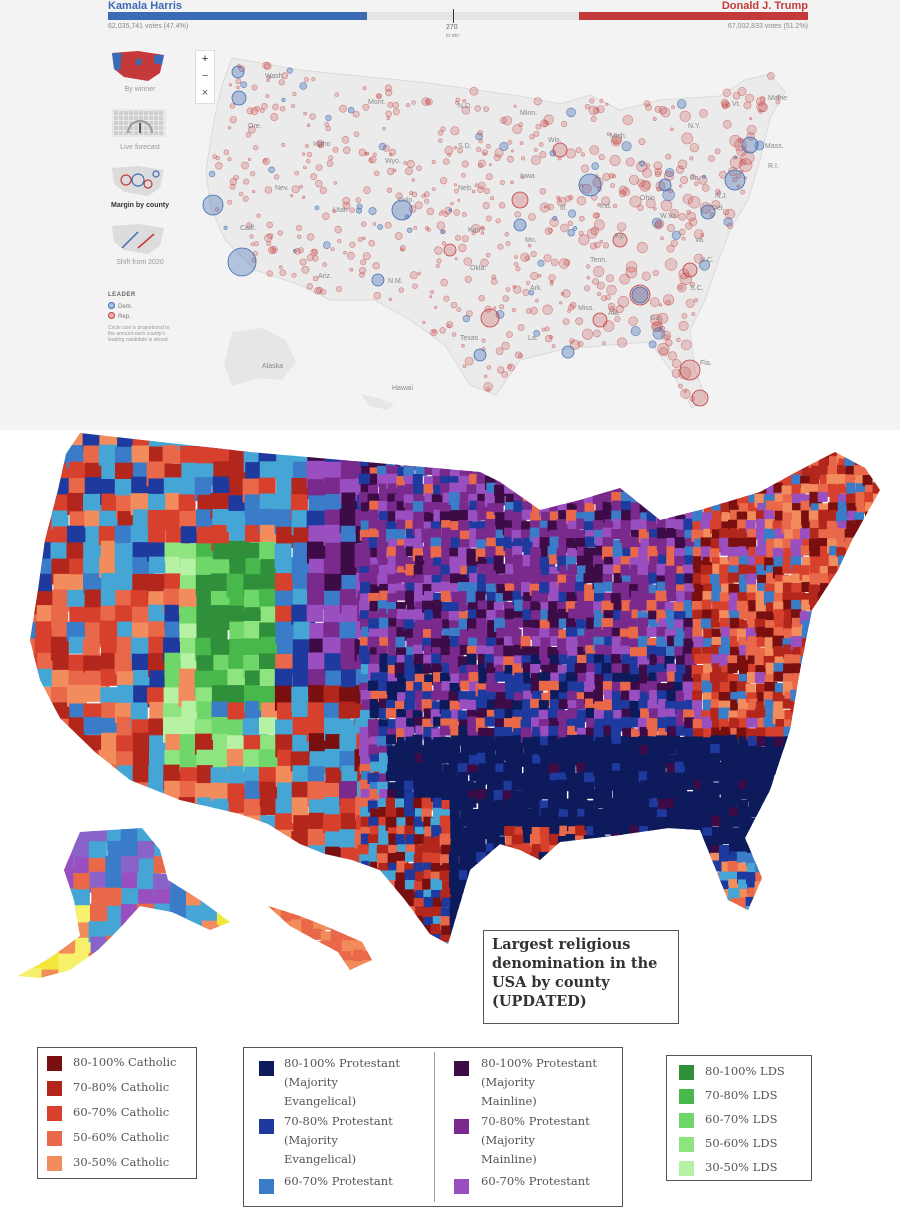  I want to click on forecast-cell, so click(146, 113).